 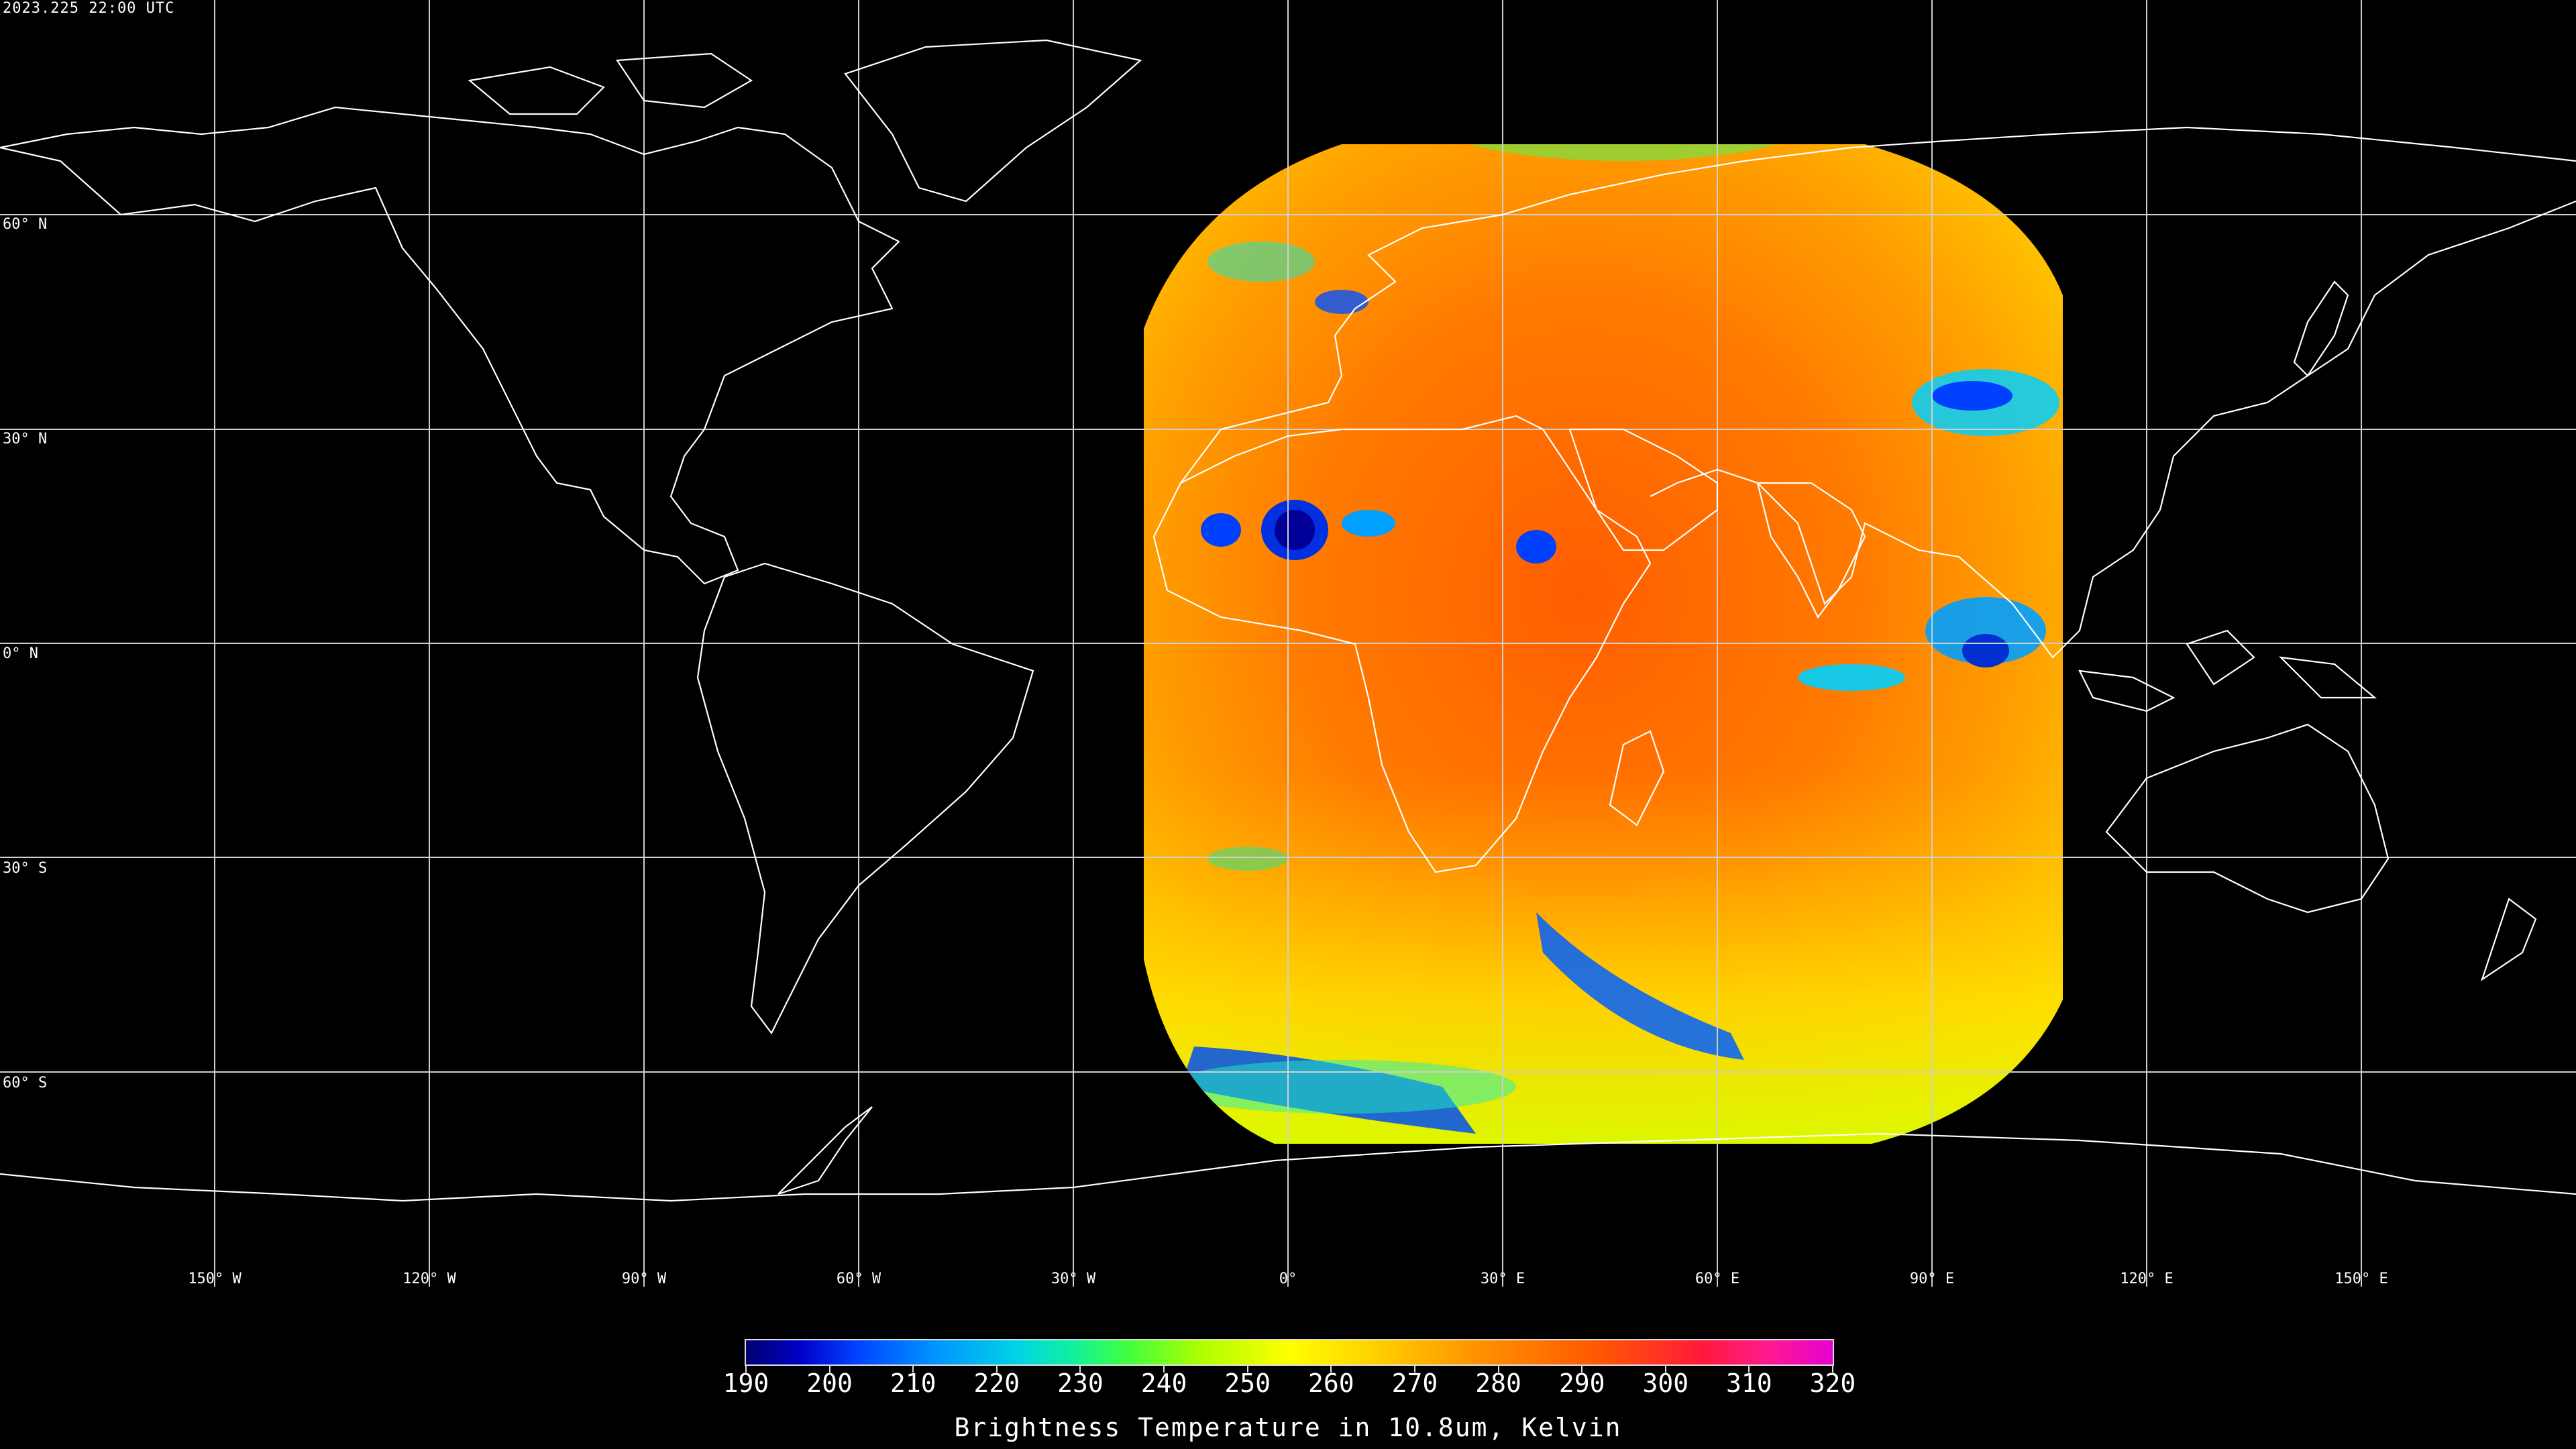 I want to click on colorbar-tick-label: 240, so click(x=1163, y=1383).